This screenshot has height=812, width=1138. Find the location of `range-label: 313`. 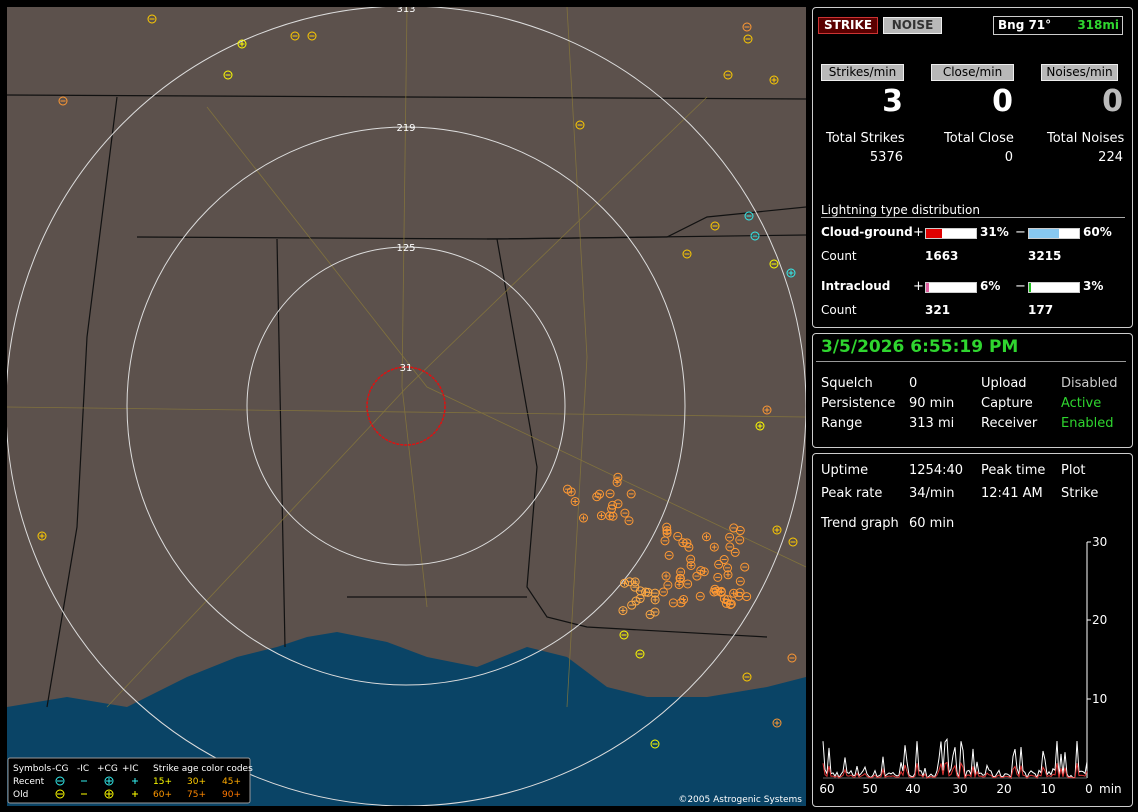

range-label: 313 is located at coordinates (405, 11).